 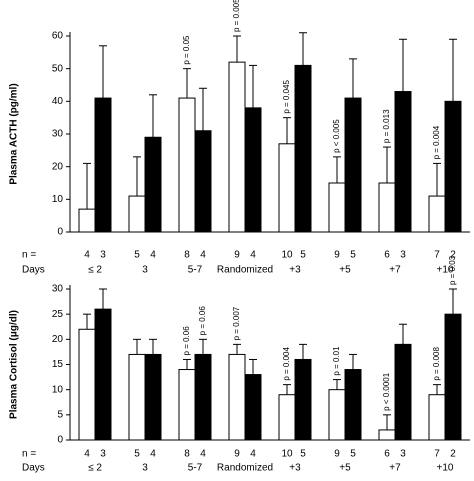 I want to click on p-annotation: p = 0.008, so click(x=436, y=363).